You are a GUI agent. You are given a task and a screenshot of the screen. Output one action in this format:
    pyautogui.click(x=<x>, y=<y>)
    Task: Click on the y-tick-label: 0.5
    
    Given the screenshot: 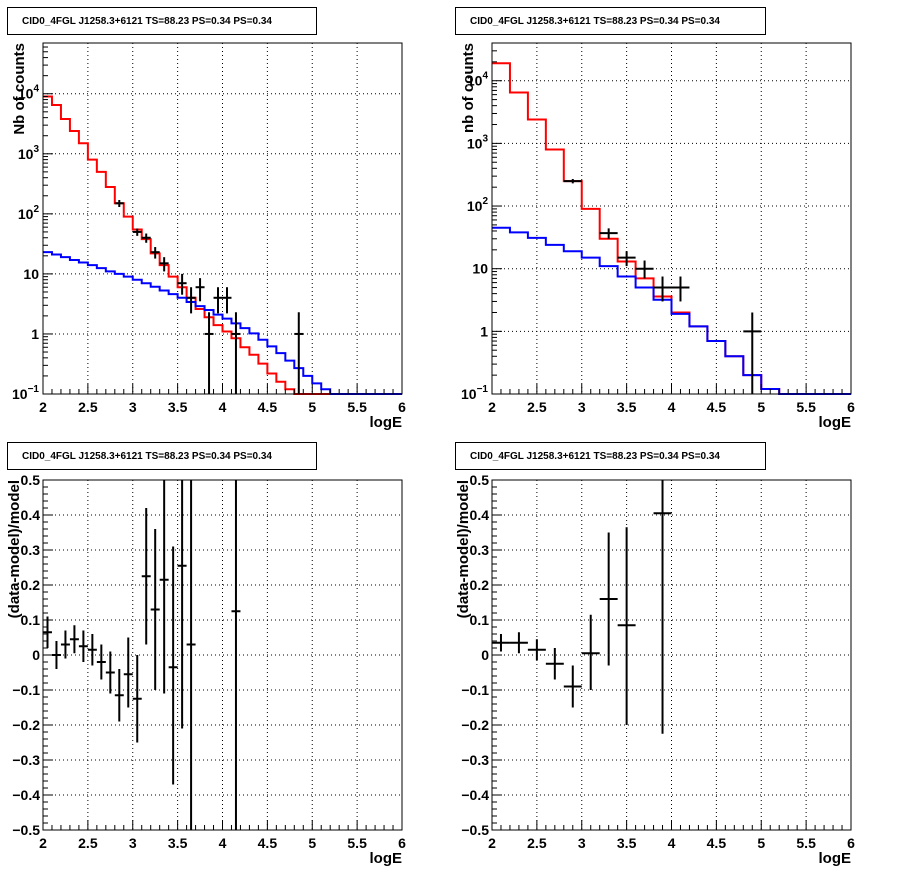 What is the action you would take?
    pyautogui.click(x=480, y=480)
    